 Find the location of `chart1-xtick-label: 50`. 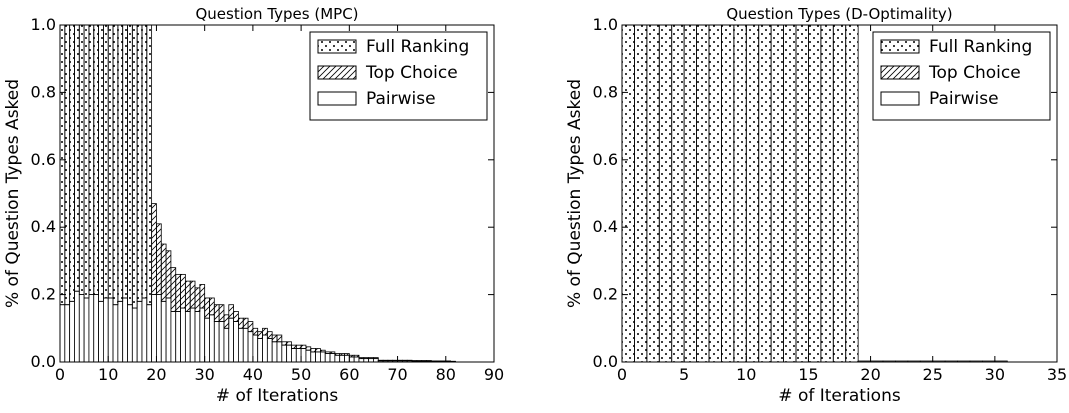

chart1-xtick-label: 50 is located at coordinates (301, 374).